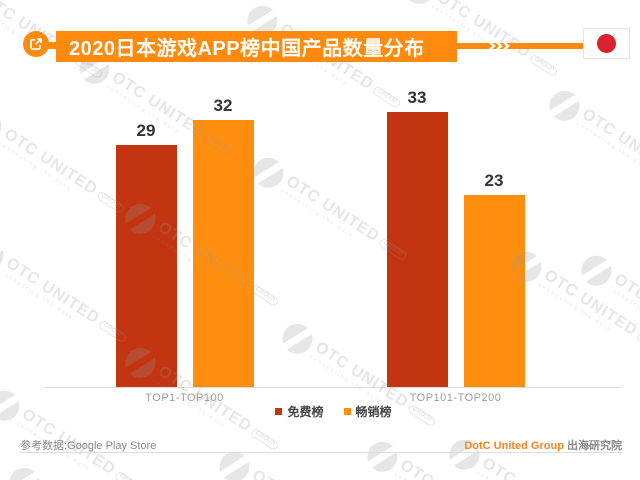  What do you see at coordinates (184, 398) in the screenshot?
I see `category-label: TOP1-TOP100` at bounding box center [184, 398].